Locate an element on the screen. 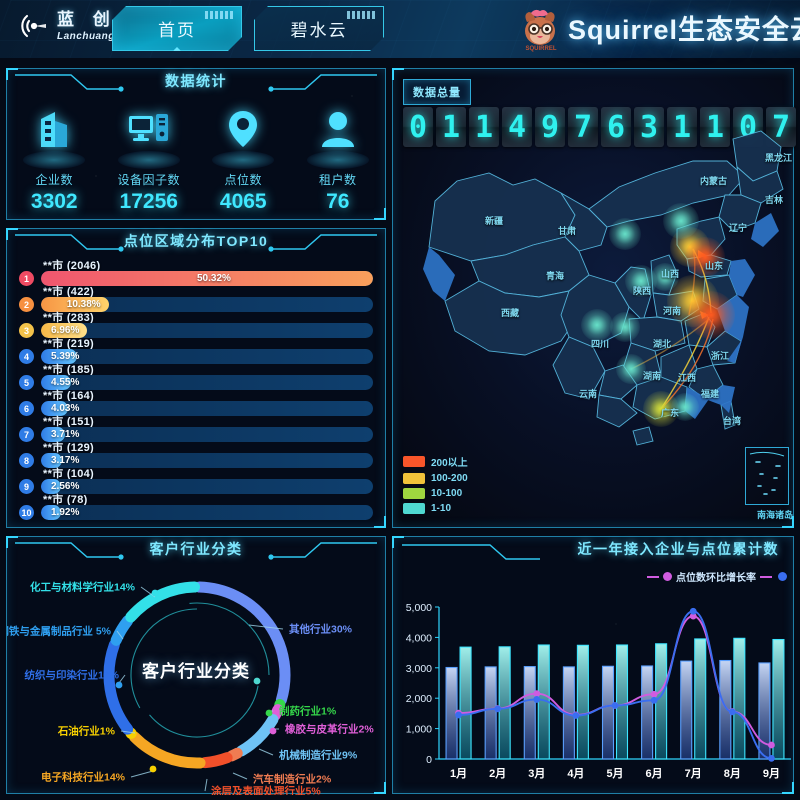 The height and width of the screenshot is (800, 800). map-province-label: 江西 is located at coordinates (687, 378).